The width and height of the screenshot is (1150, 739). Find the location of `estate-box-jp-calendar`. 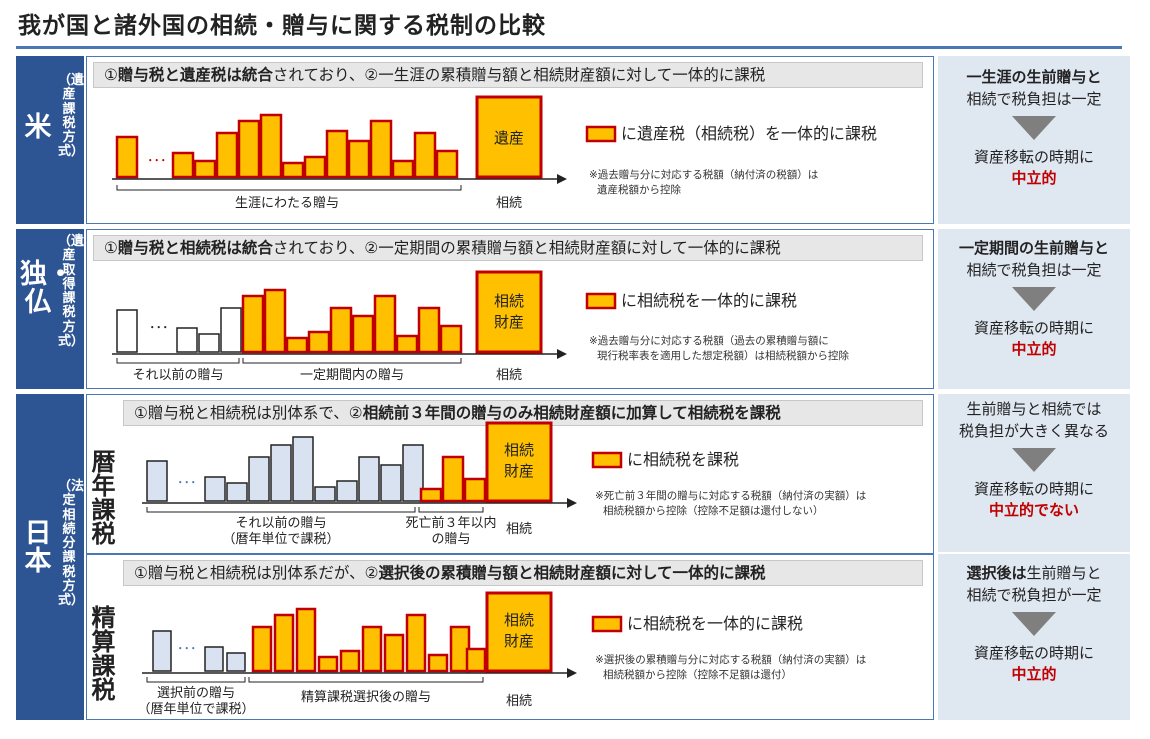

estate-box-jp-calendar is located at coordinates (519, 462).